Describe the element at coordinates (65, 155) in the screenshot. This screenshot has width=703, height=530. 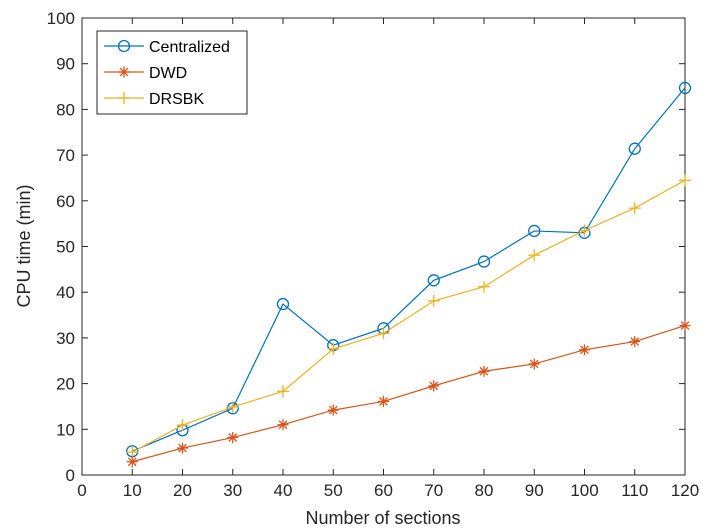
I see `y-tick-label: 70` at that location.